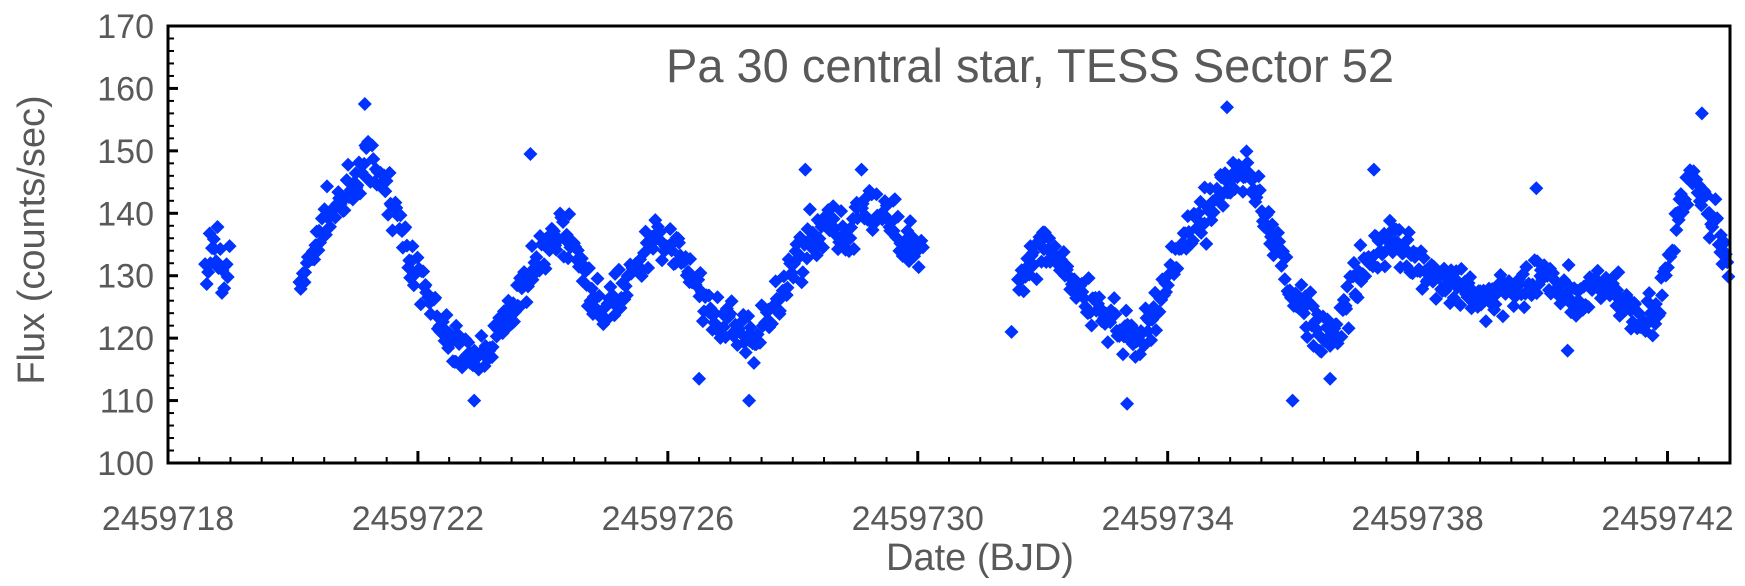  What do you see at coordinates (418, 519) in the screenshot?
I see `x-tick-label: 2459722` at bounding box center [418, 519].